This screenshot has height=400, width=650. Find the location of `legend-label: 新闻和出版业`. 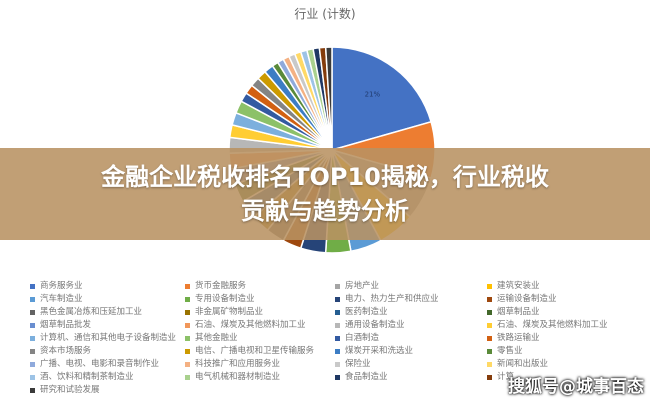

legend-label: 新闻和出版业 is located at coordinates (523, 364).